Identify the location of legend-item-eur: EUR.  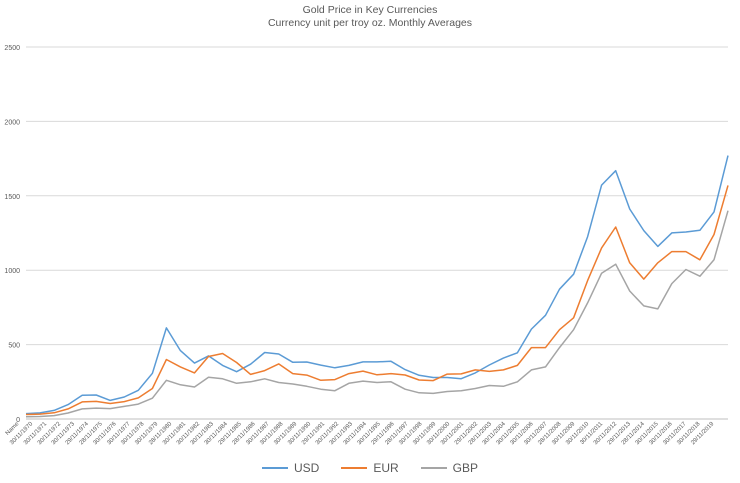
(370, 468).